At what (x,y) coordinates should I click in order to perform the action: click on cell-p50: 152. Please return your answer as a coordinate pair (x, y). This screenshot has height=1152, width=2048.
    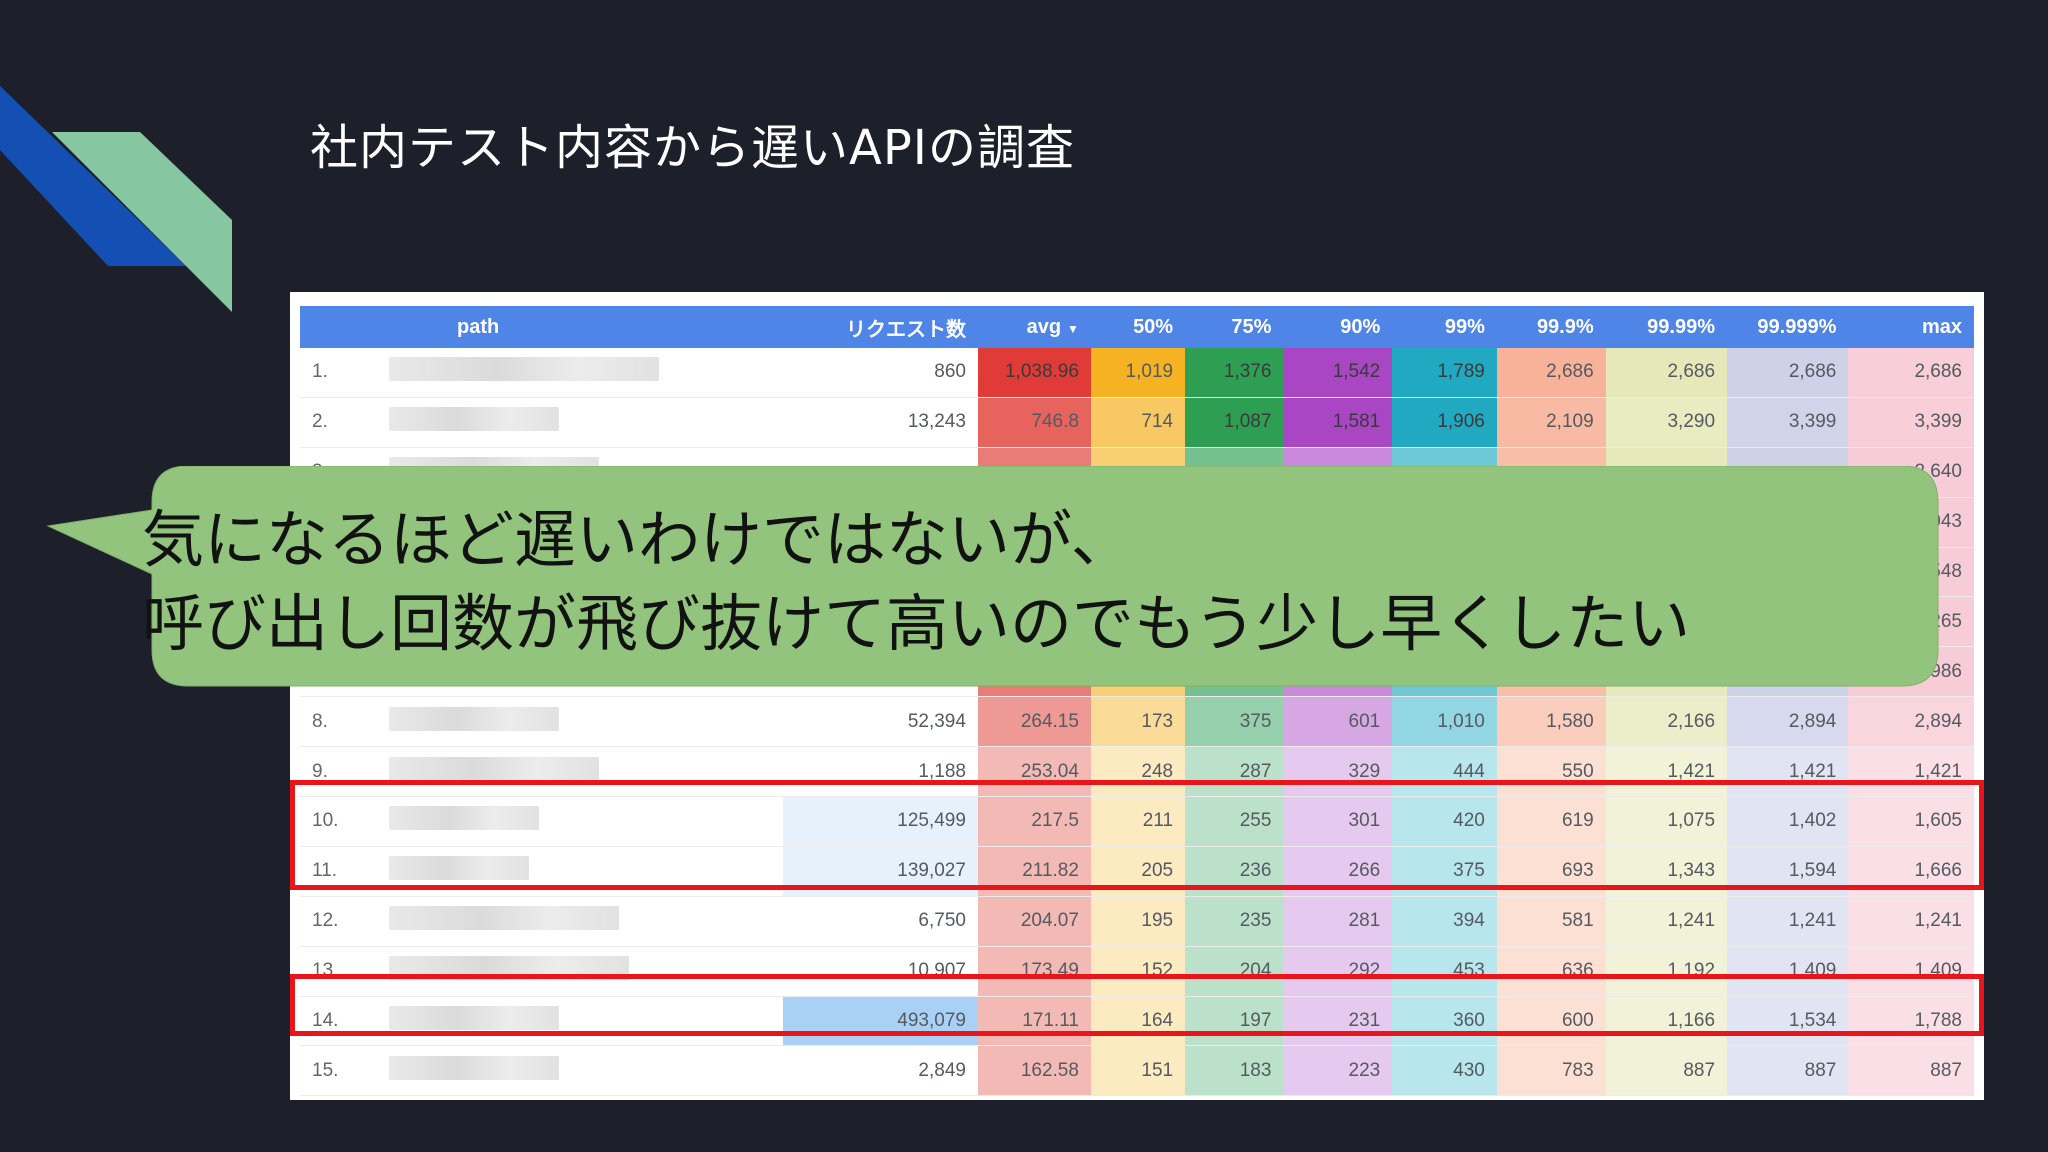
    Looking at the image, I should click on (1138, 971).